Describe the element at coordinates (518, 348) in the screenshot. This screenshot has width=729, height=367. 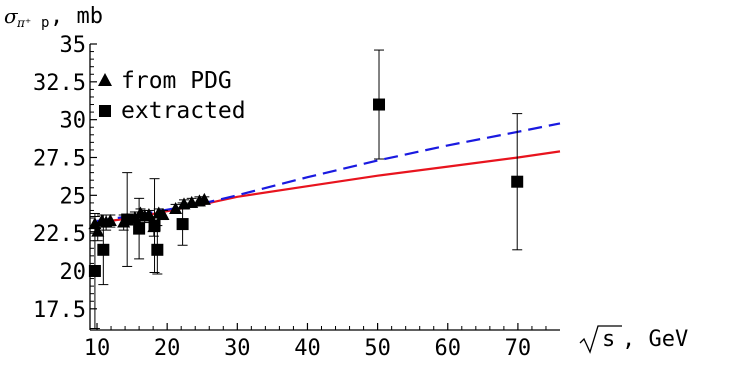
I see `x-tick-label: 70` at that location.